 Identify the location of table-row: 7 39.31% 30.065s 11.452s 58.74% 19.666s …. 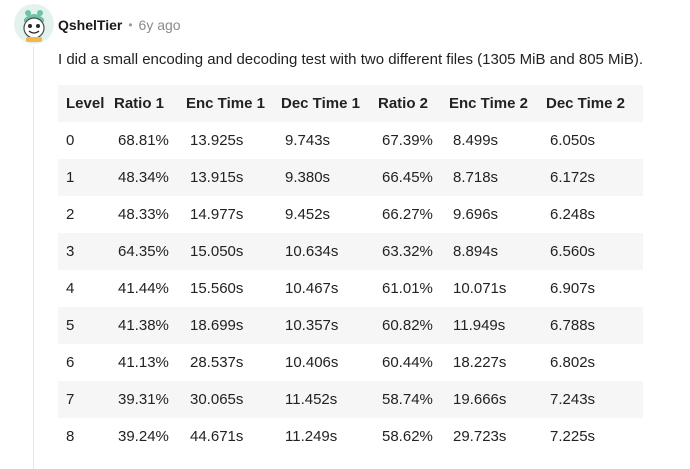
(350, 399).